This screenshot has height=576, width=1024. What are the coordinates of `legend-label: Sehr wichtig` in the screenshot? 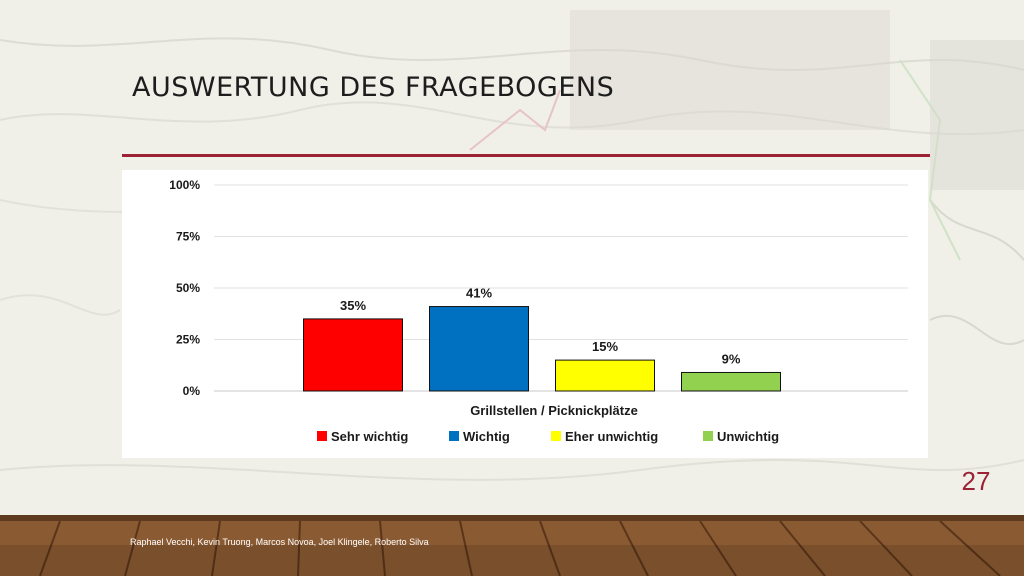 It's located at (369, 436).